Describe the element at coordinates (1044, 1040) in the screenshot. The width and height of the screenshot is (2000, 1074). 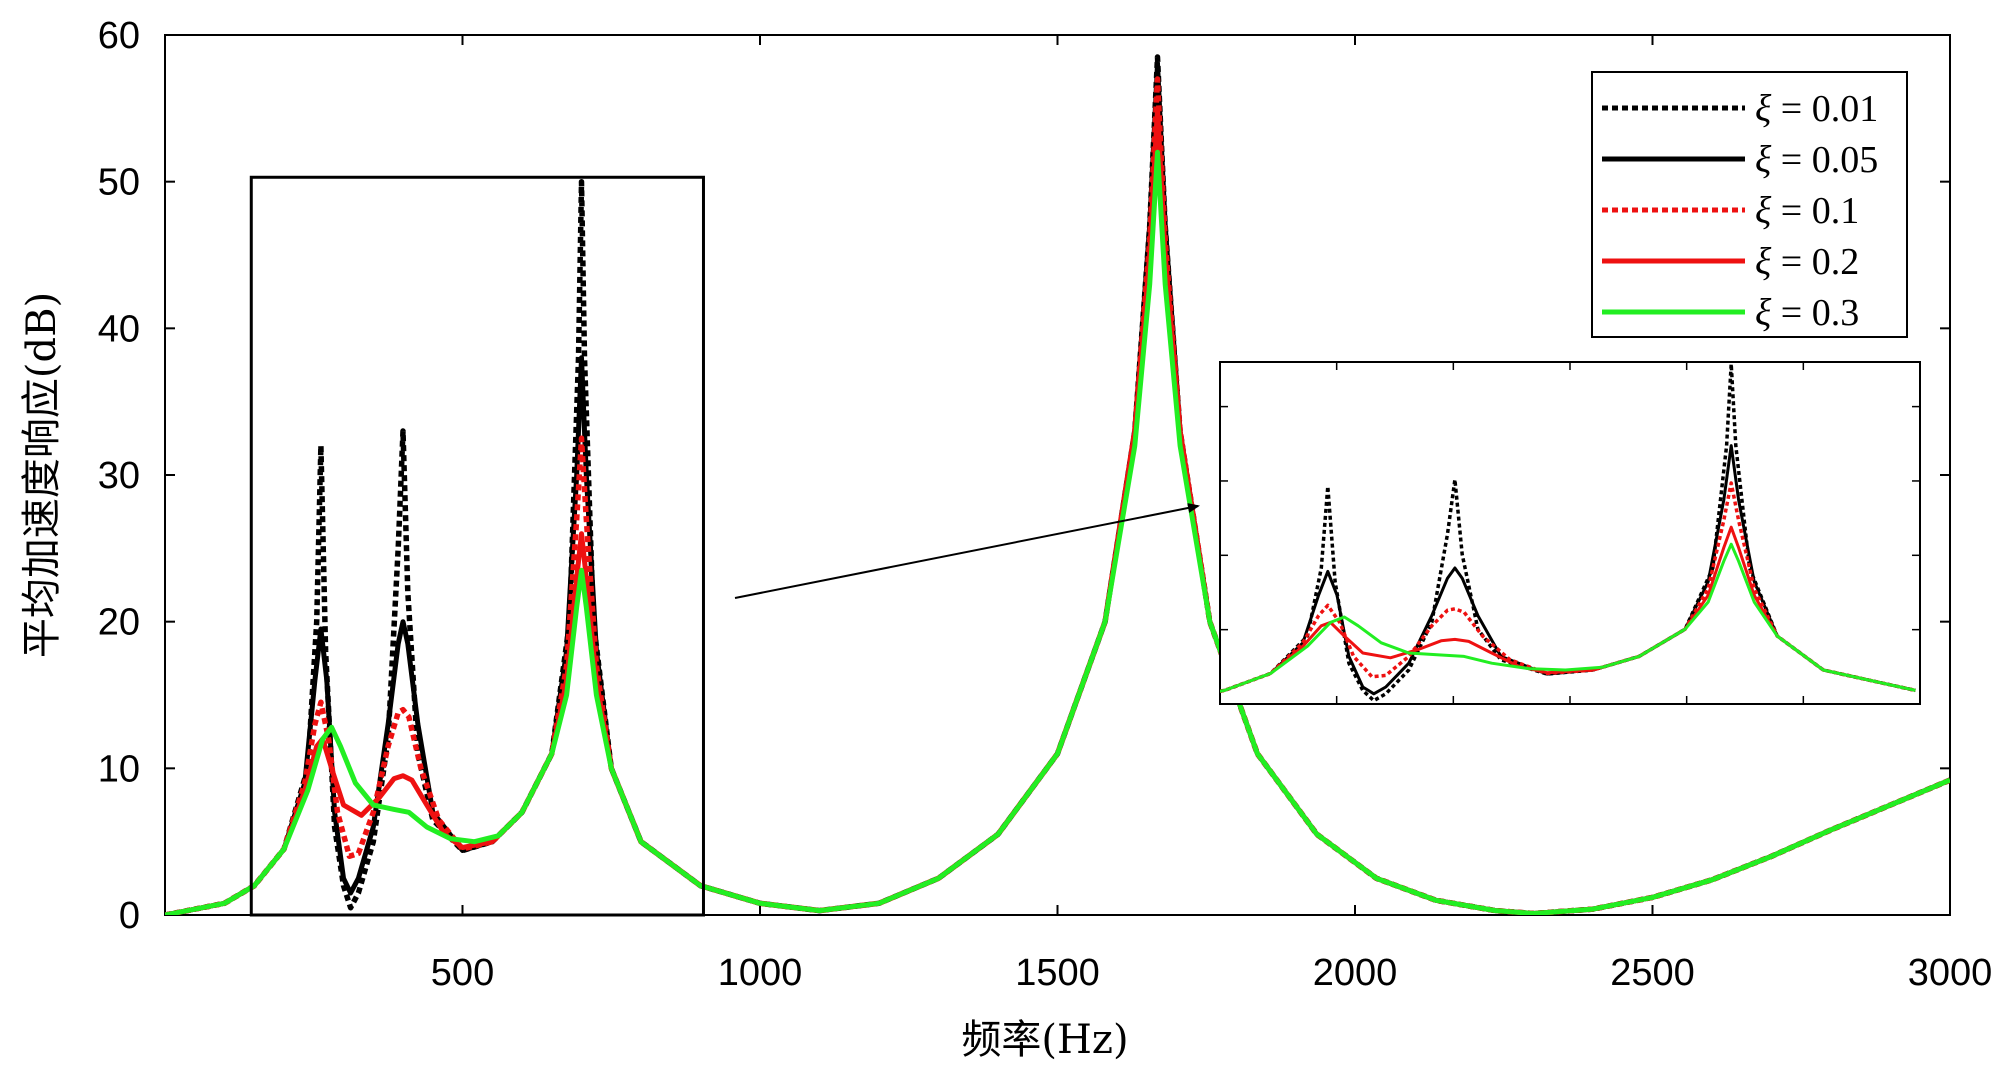
I see `x-axis-label: 频率(Hz)` at that location.